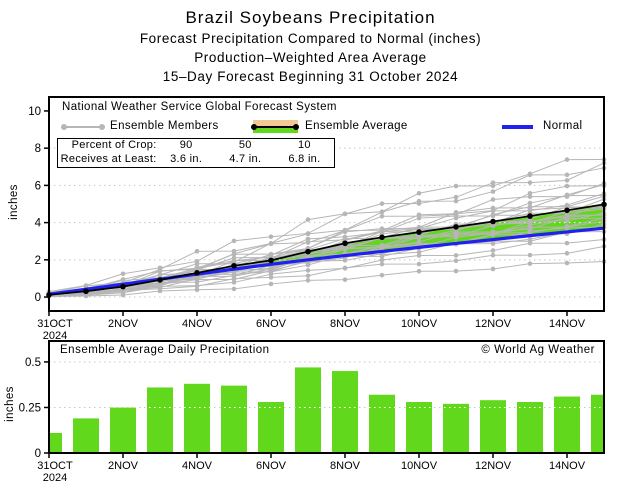 This screenshot has height=485, width=621. What do you see at coordinates (123, 466) in the screenshot?
I see `x-tick-label: 2NOV` at bounding box center [123, 466].